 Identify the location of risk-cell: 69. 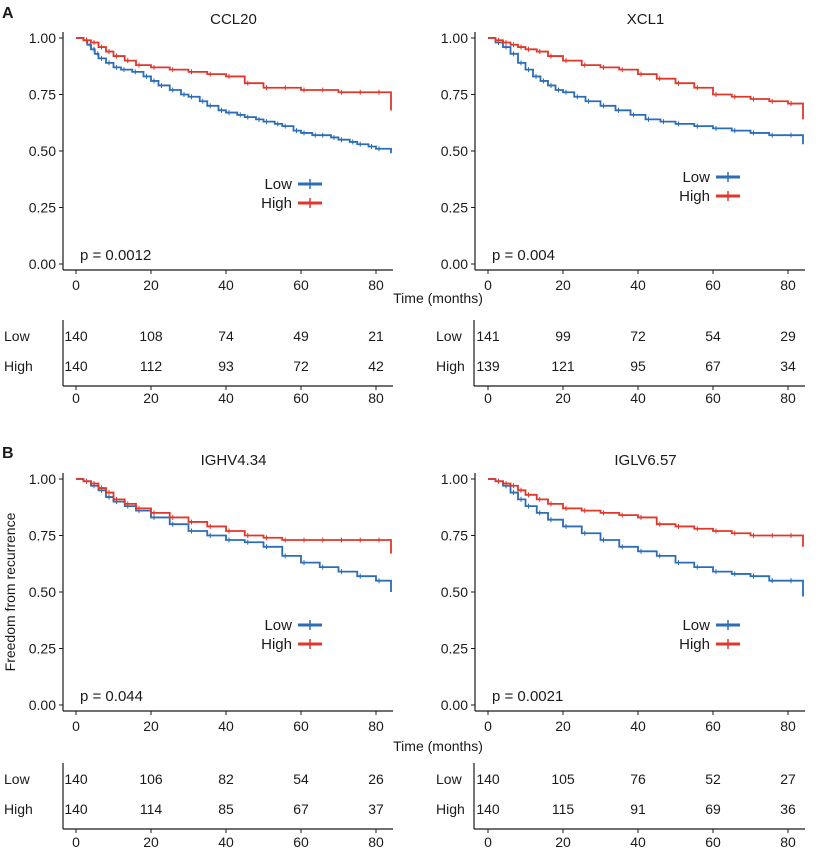
(713, 809).